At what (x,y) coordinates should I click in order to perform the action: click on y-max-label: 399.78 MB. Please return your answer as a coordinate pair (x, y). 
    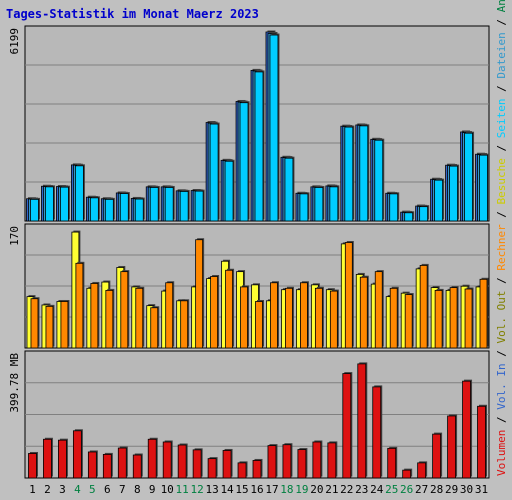
    Looking at the image, I should click on (14, 383).